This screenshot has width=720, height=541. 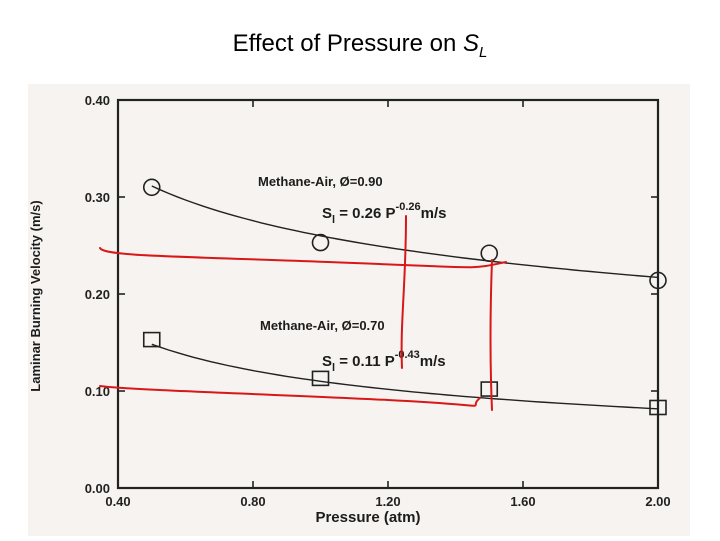 I want to click on x-tick-label: 1.60, so click(x=522, y=501).